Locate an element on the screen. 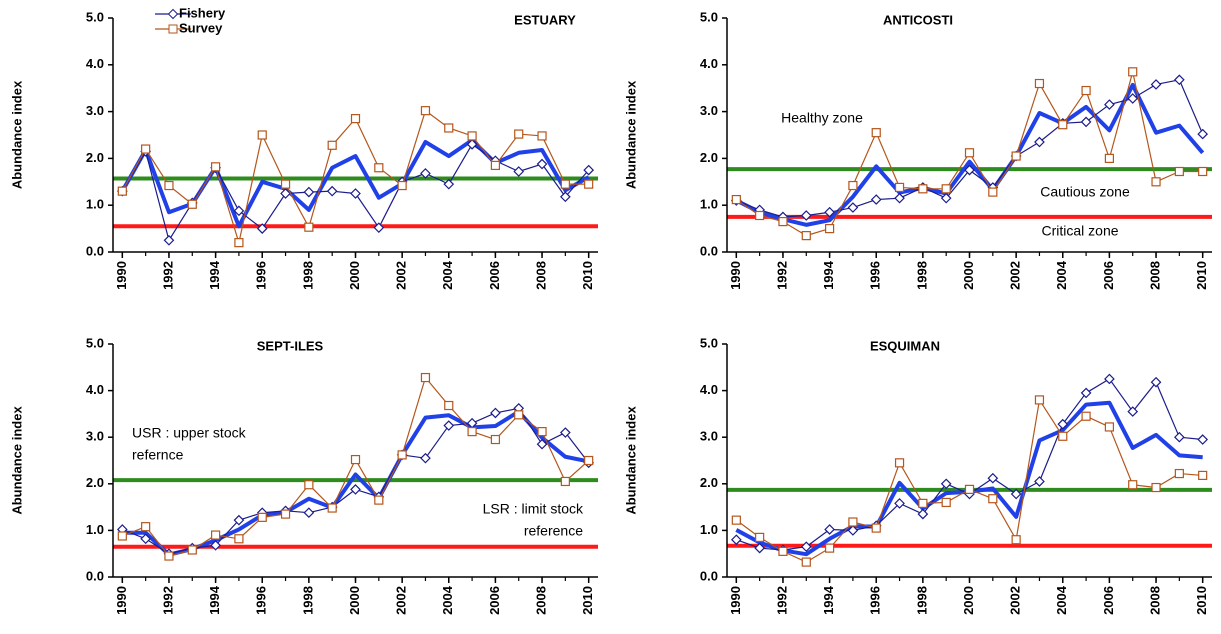 The height and width of the screenshot is (634, 1221). panel-title: ESQUIMAN is located at coordinates (905, 345).